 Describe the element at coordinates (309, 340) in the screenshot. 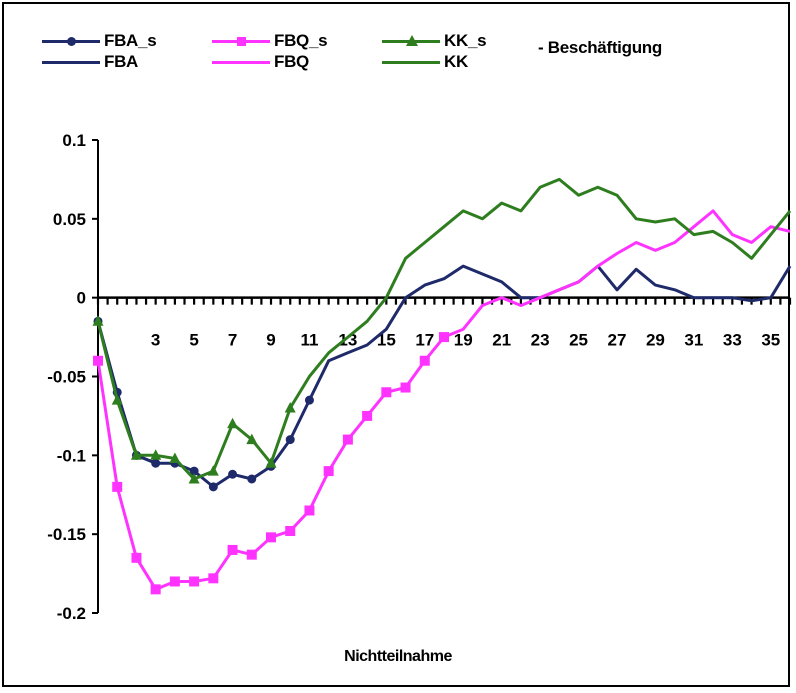

I see `x-tick-label: 11` at that location.